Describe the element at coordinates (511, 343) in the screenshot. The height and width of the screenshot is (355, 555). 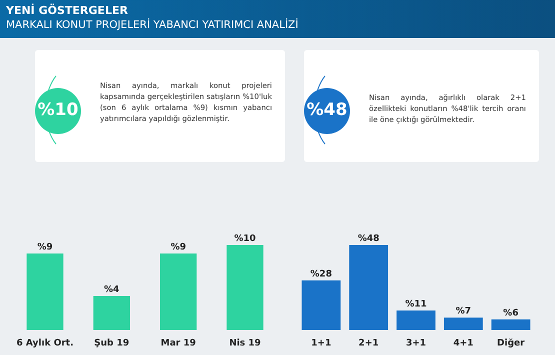
I see `x-tick-label: Diğer` at that location.